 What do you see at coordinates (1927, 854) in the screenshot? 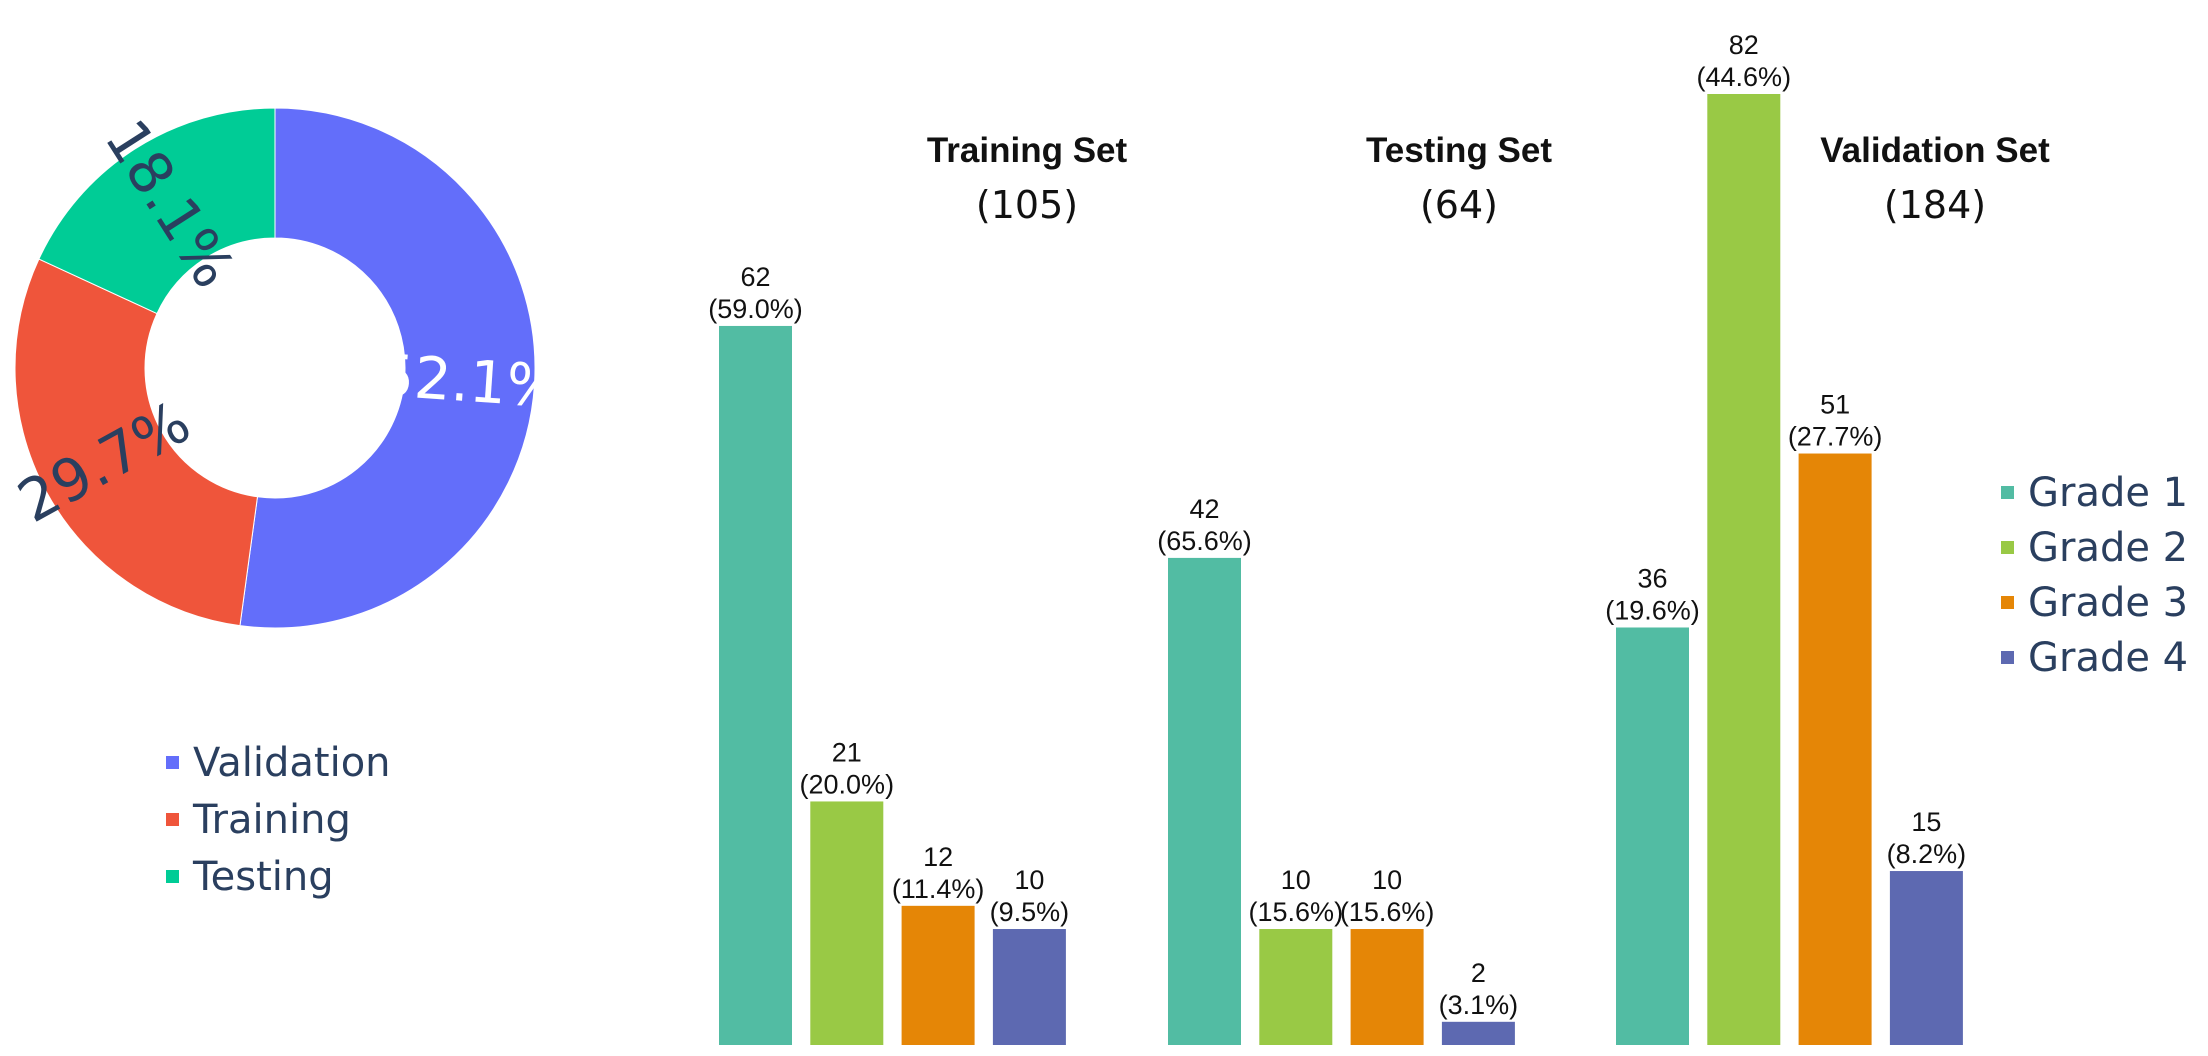
I see `bar-percent-label: (8.2%)` at bounding box center [1927, 854].